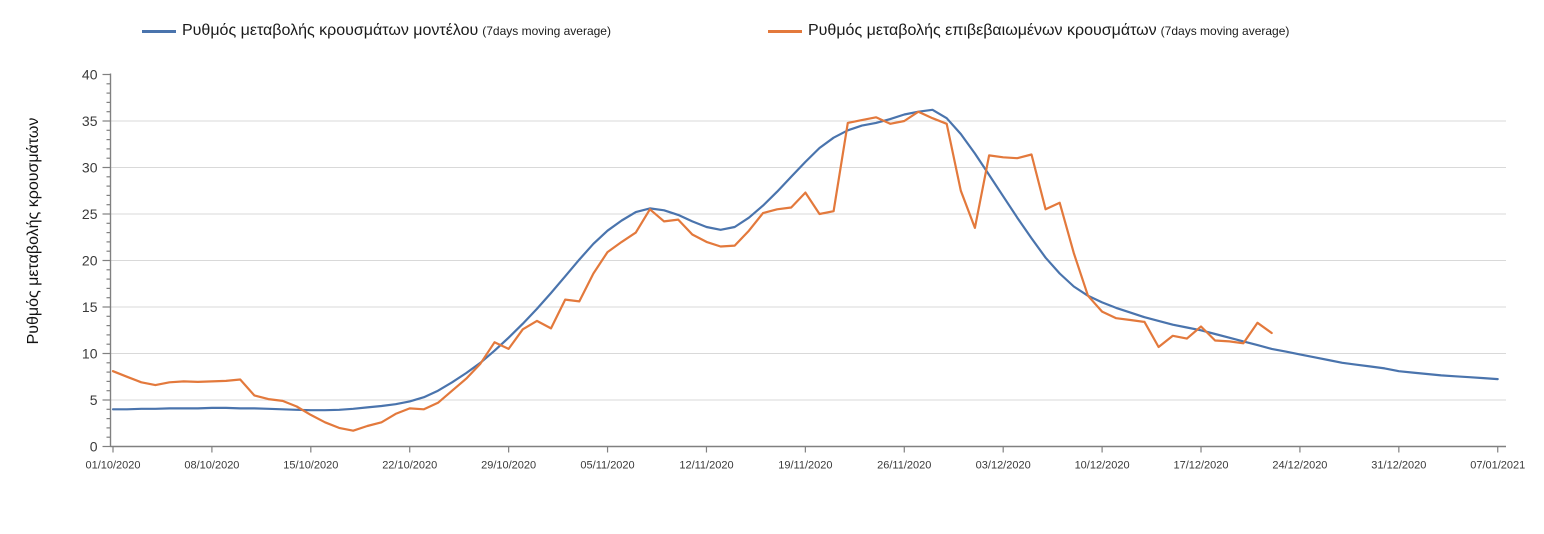 Image resolution: width=1544 pixels, height=534 pixels. Describe the element at coordinates (706, 466) in the screenshot. I see `x-tick-label: 12/11/2020` at that location.